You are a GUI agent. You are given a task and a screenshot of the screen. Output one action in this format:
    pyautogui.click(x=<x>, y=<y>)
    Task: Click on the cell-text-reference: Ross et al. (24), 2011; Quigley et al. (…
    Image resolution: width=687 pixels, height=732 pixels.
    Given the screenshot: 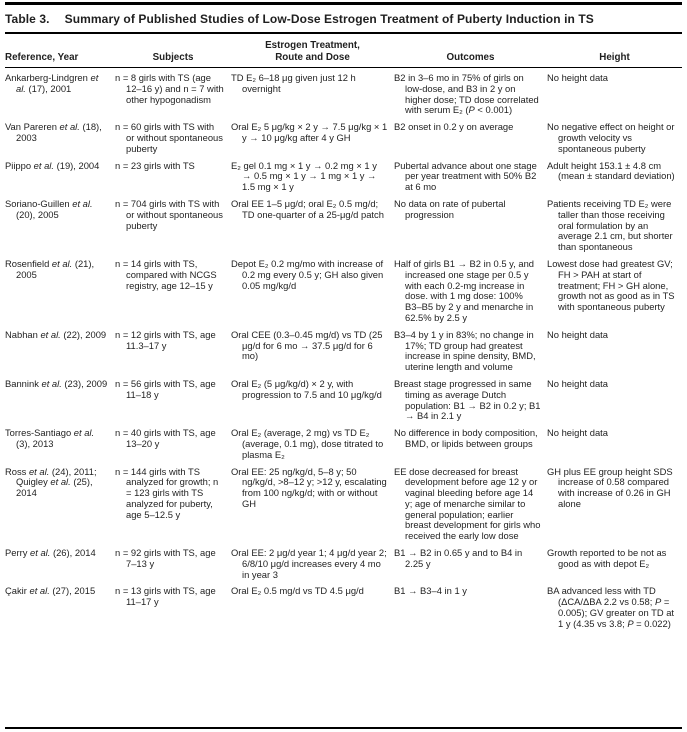 What is the action you would take?
    pyautogui.click(x=51, y=482)
    